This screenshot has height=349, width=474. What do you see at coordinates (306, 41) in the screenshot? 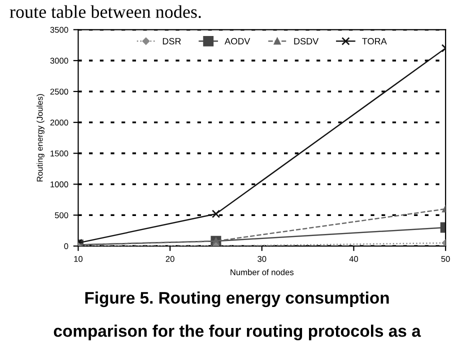
I see `legend-label: DSDV` at bounding box center [306, 41].